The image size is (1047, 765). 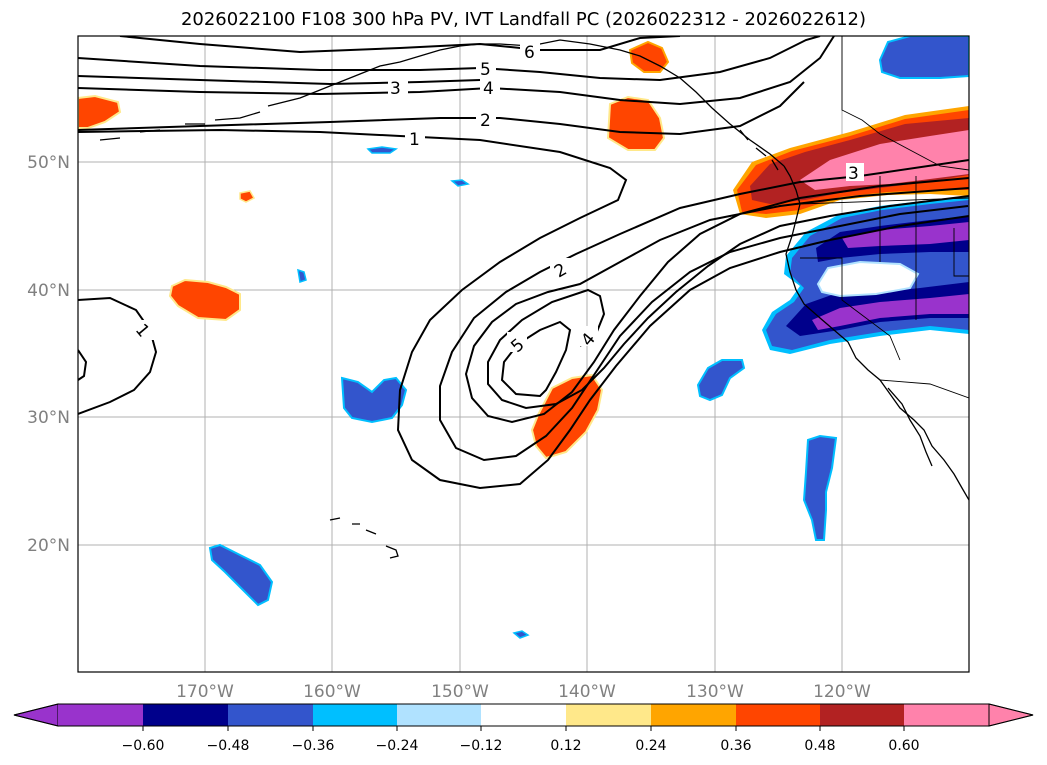 What do you see at coordinates (100, 111) in the screenshot?
I see `ivt-patch-northwest` at bounding box center [100, 111].